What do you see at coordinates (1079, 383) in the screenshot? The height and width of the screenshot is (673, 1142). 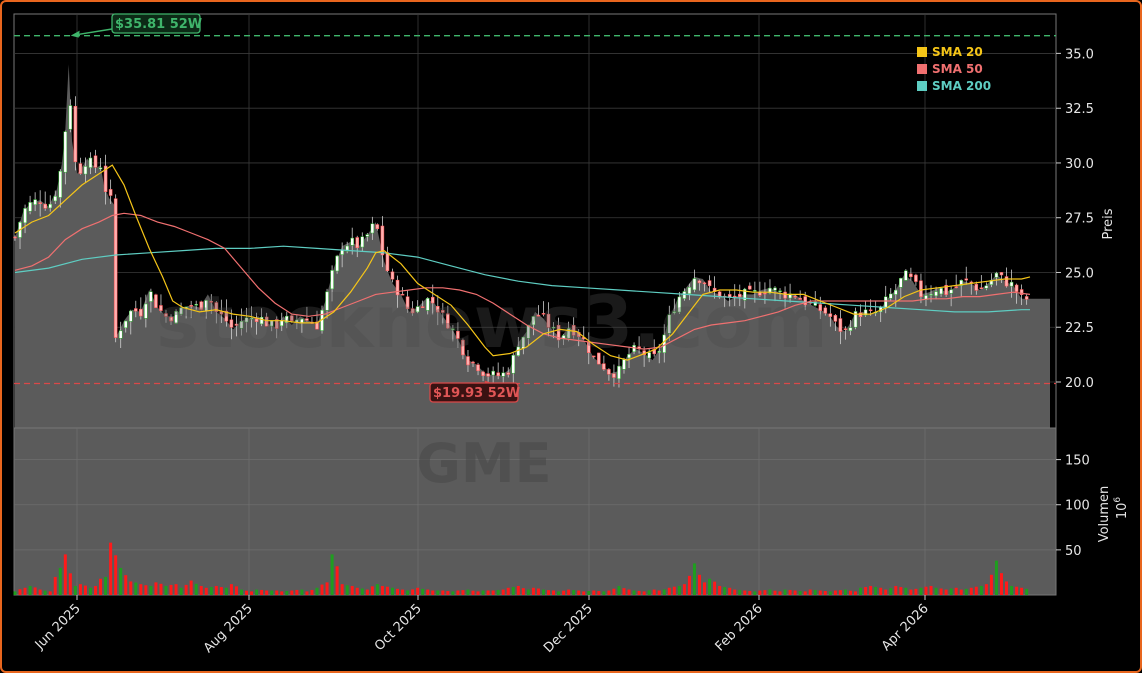 I see `price-tick-label: 20.0` at bounding box center [1079, 383].